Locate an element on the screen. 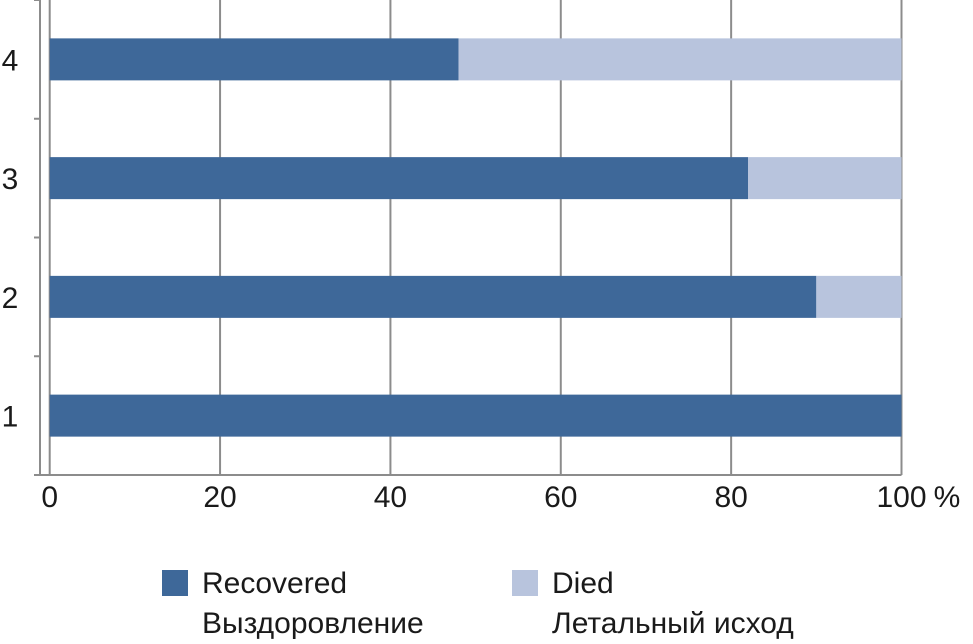 This screenshot has height=644, width=973. legend-swatch-died is located at coordinates (525, 583).